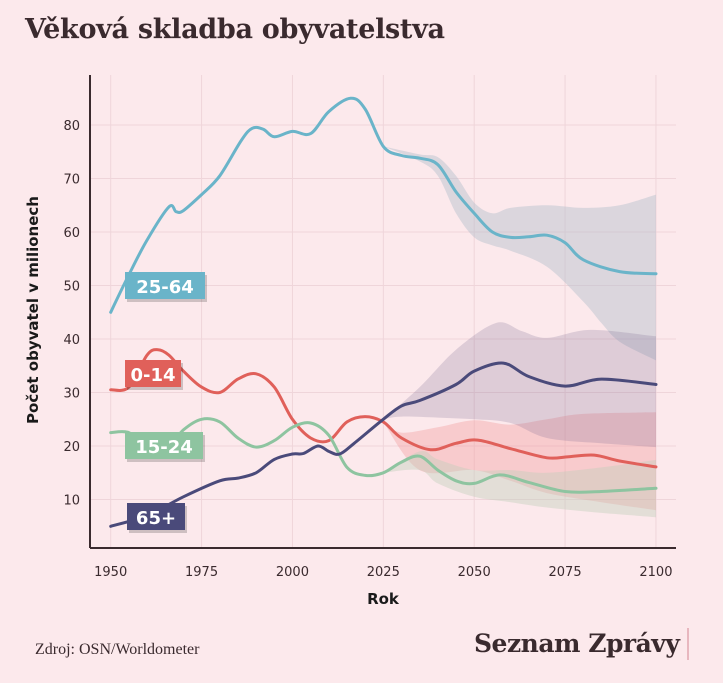 Image resolution: width=723 pixels, height=683 pixels. What do you see at coordinates (292, 572) in the screenshot?
I see `x-tick-label: 2000` at bounding box center [292, 572].